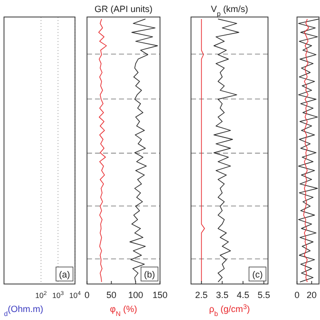 Image resolution: width=320 pixels, height=320 pixels. Describe the element at coordinates (123, 9) in the screenshot. I see `chart-title: GR (API units)` at that location.